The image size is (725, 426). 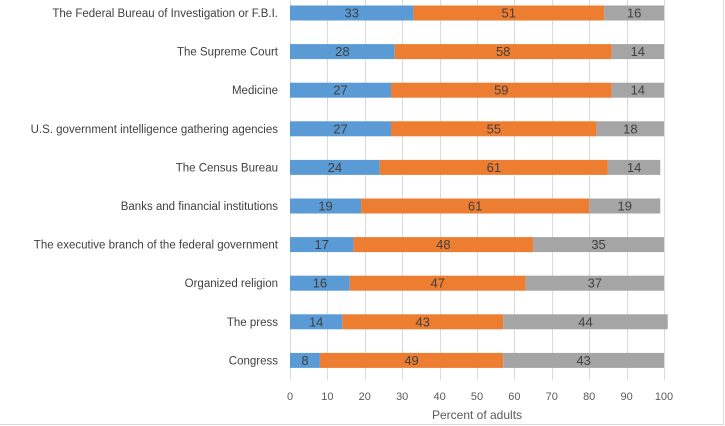 I want to click on data-label: 47, so click(x=437, y=283).